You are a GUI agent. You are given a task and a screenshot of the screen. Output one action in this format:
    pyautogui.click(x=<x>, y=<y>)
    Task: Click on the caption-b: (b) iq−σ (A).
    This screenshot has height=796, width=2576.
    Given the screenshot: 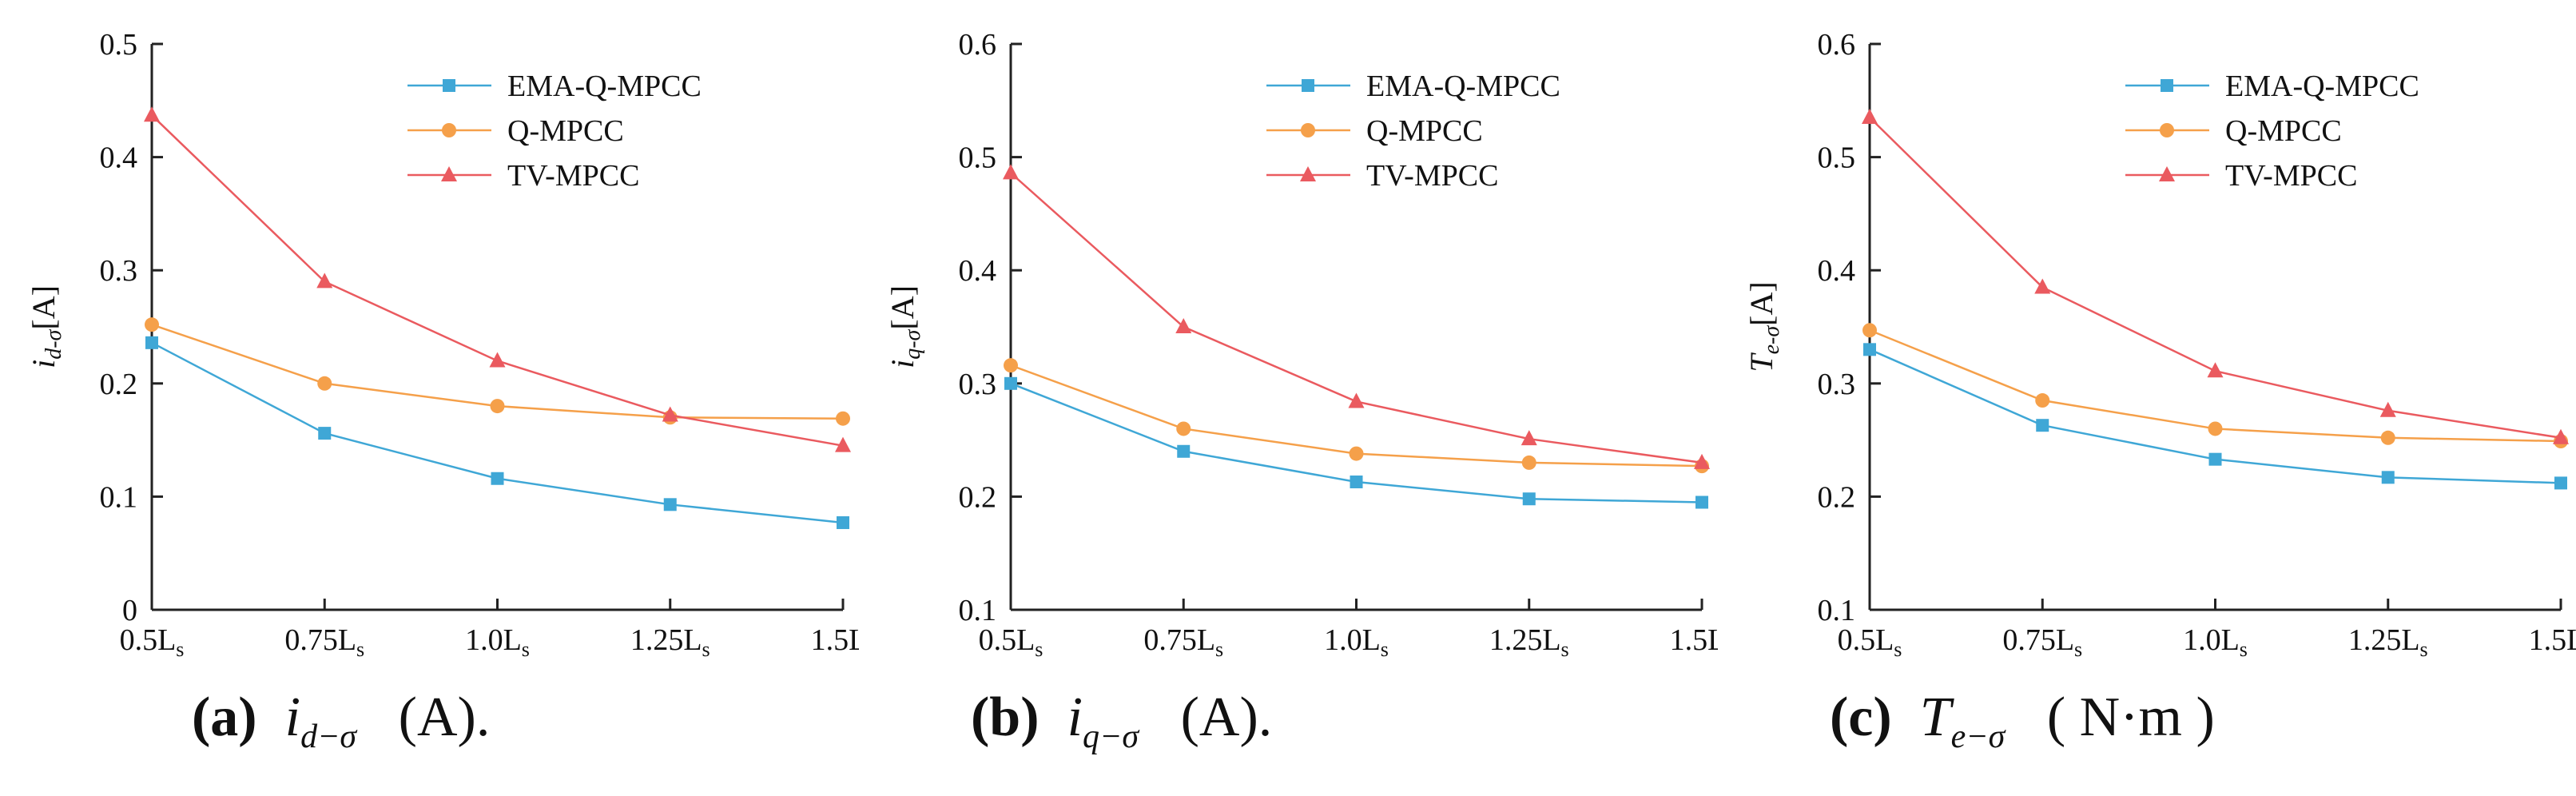 What is the action you would take?
    pyautogui.click(x=1121, y=721)
    